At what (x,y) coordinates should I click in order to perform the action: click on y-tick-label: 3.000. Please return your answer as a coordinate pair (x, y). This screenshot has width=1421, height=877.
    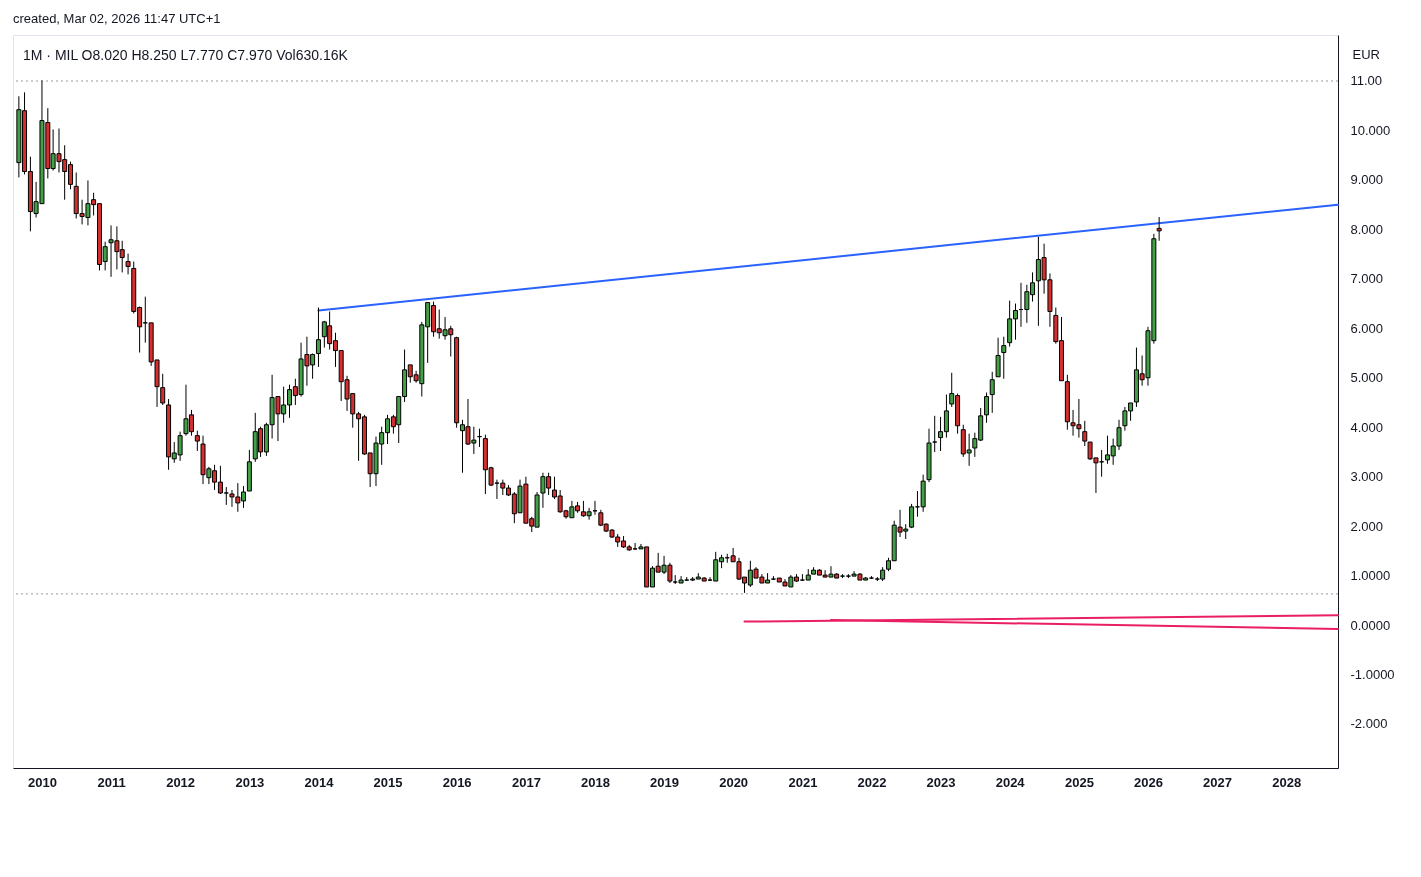
    Looking at the image, I should click on (1367, 477).